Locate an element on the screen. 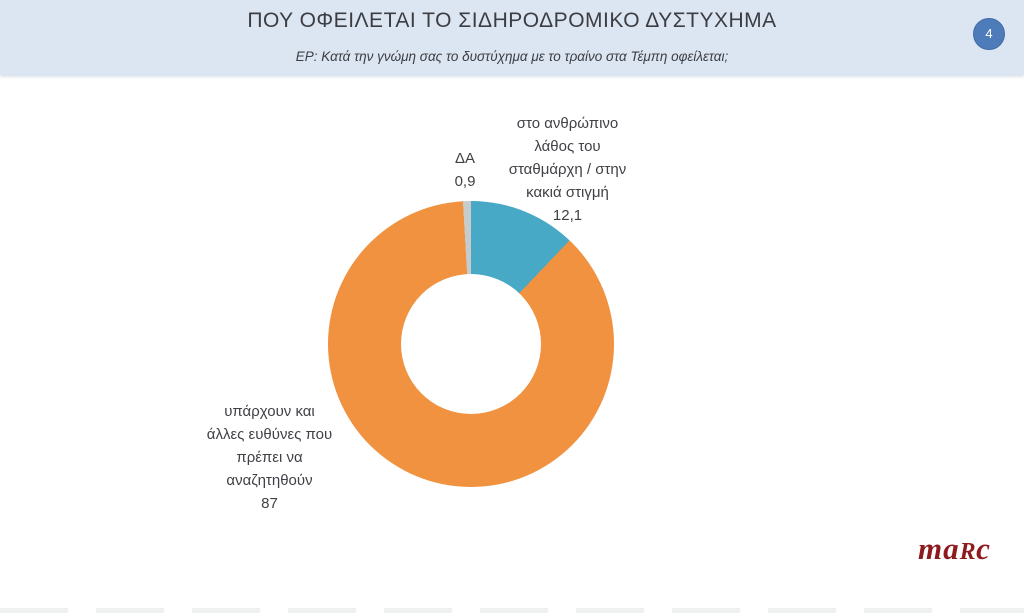 The height and width of the screenshot is (613, 1024). donut-chart is located at coordinates (471, 344).